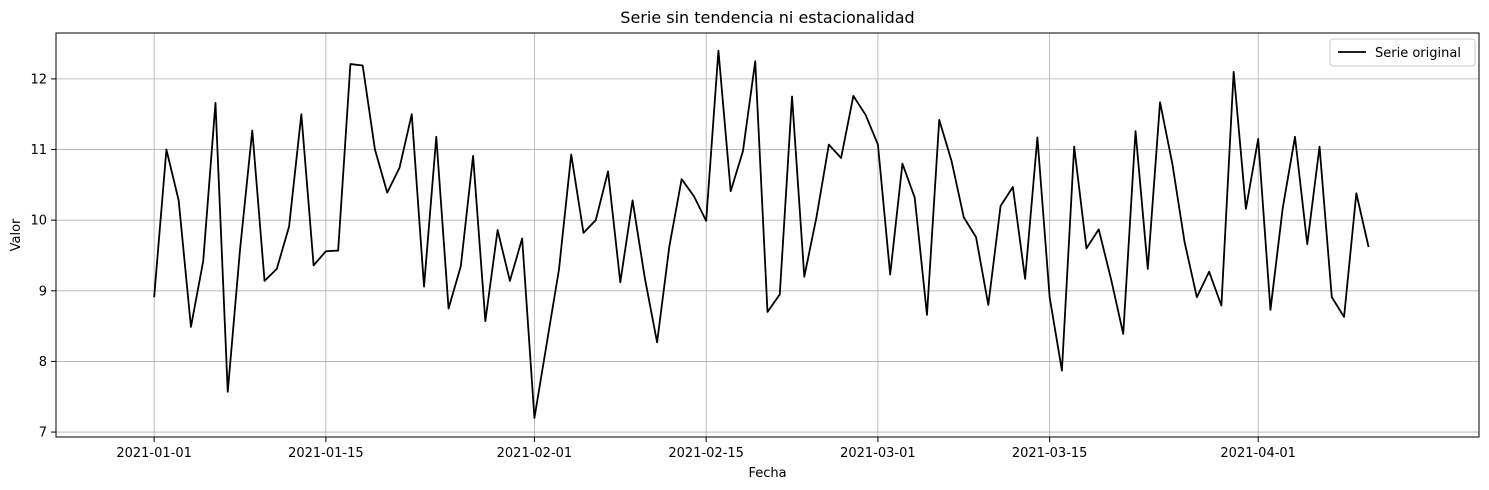 This screenshot has height=490, width=1489. I want to click on y-tick-label: 11, so click(38, 150).